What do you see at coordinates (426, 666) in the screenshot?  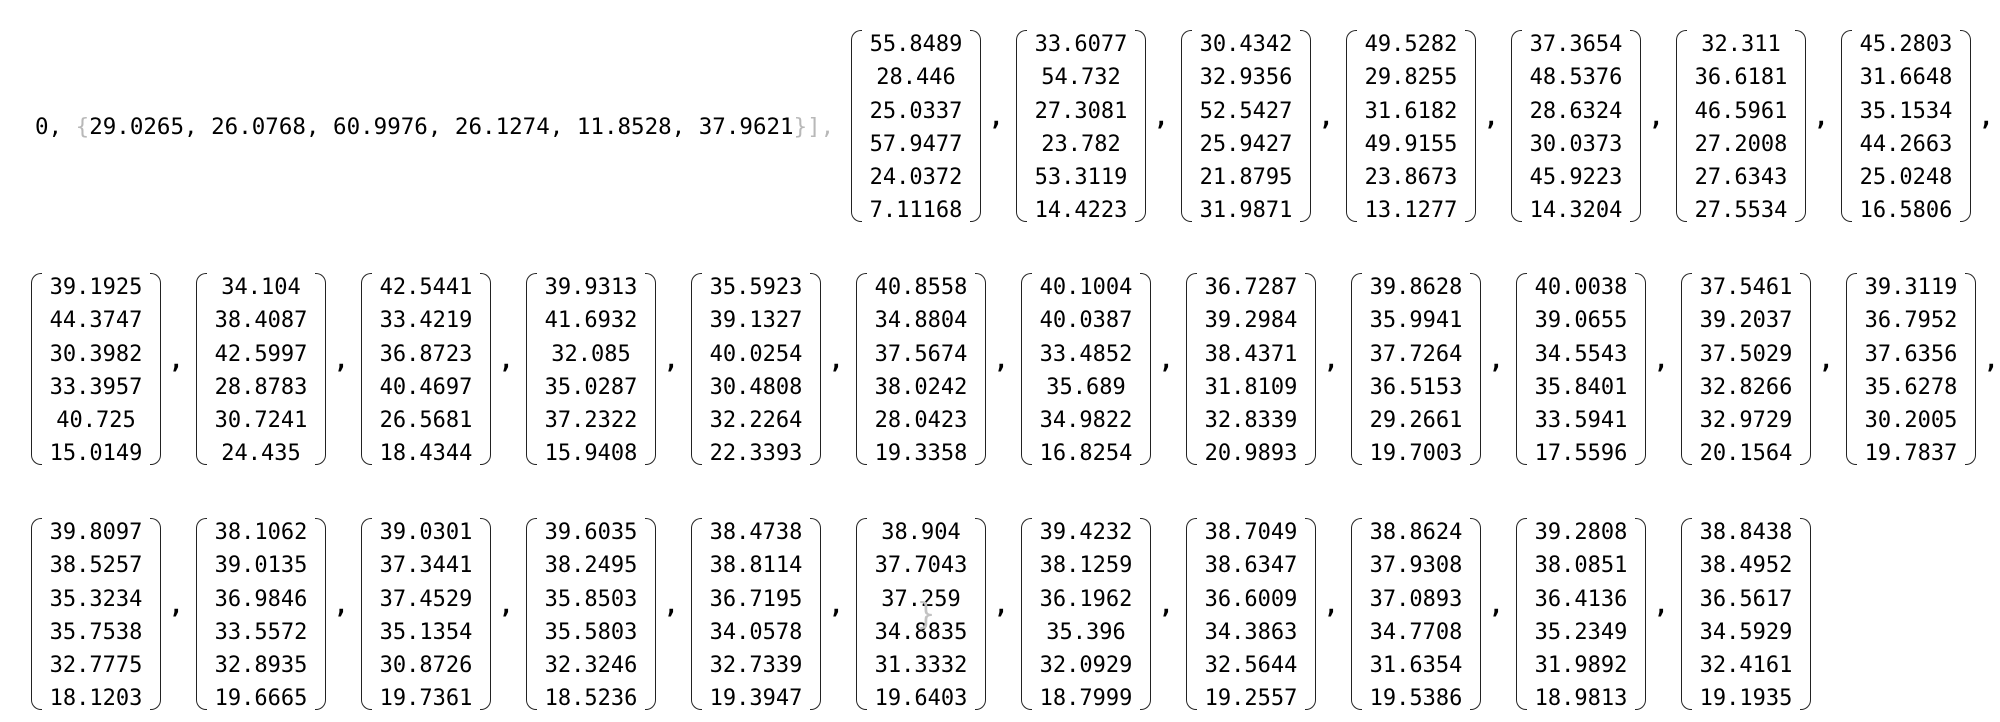 I see `matrix-cell: 30.8726` at bounding box center [426, 666].